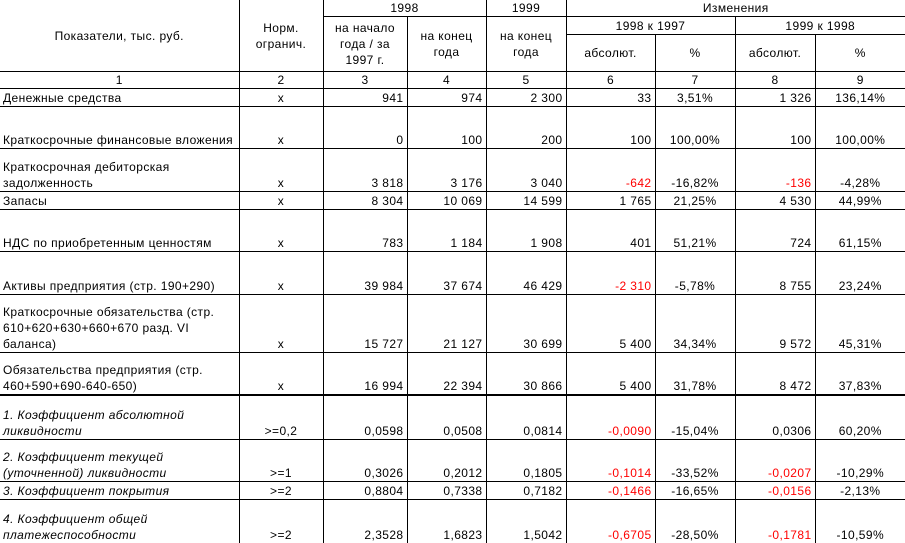 This screenshot has width=905, height=543. I want to click on row-value-v7: 21,25%, so click(695, 200).